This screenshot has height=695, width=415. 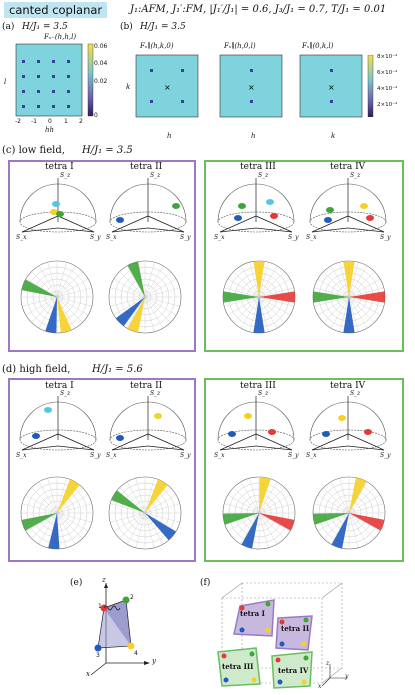 What do you see at coordinates (56, 10) in the screenshot?
I see `coplanar-badge: canted coplanar` at bounding box center [56, 10].